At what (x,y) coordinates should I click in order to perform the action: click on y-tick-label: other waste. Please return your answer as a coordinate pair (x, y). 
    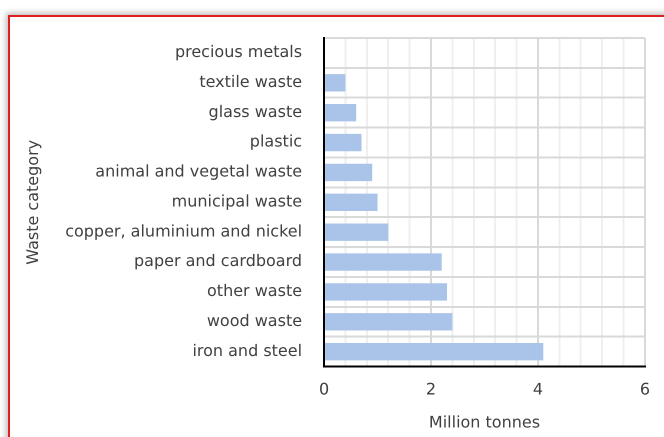
    Looking at the image, I should click on (254, 290).